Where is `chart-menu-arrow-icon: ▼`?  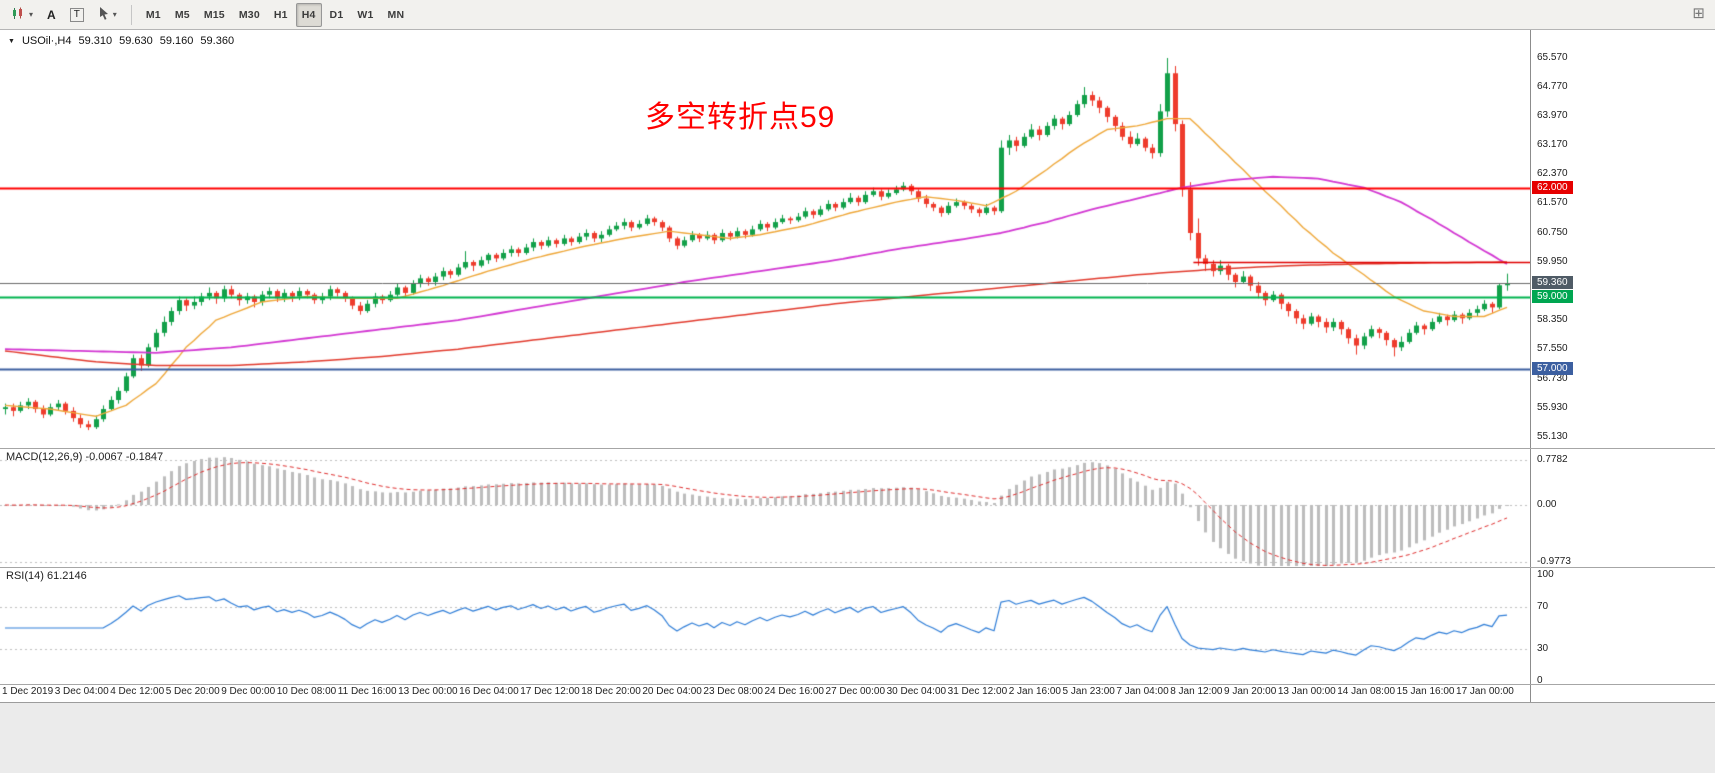 chart-menu-arrow-icon: ▼ is located at coordinates (11, 41).